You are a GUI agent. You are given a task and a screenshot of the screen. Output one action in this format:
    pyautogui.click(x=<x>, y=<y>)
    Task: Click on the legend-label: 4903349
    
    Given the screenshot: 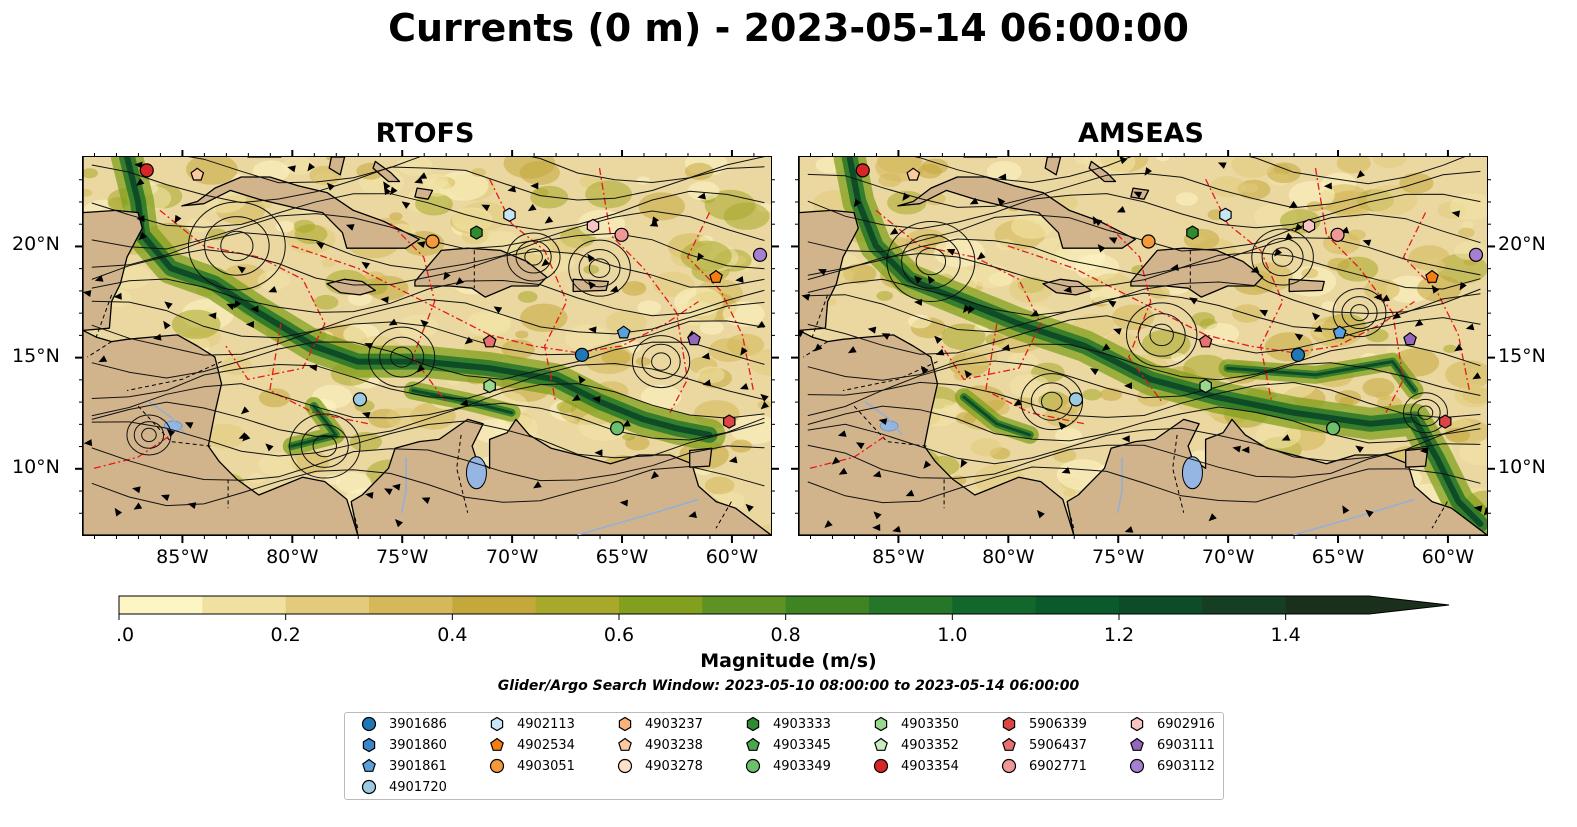 What is the action you would take?
    pyautogui.click(x=802, y=766)
    